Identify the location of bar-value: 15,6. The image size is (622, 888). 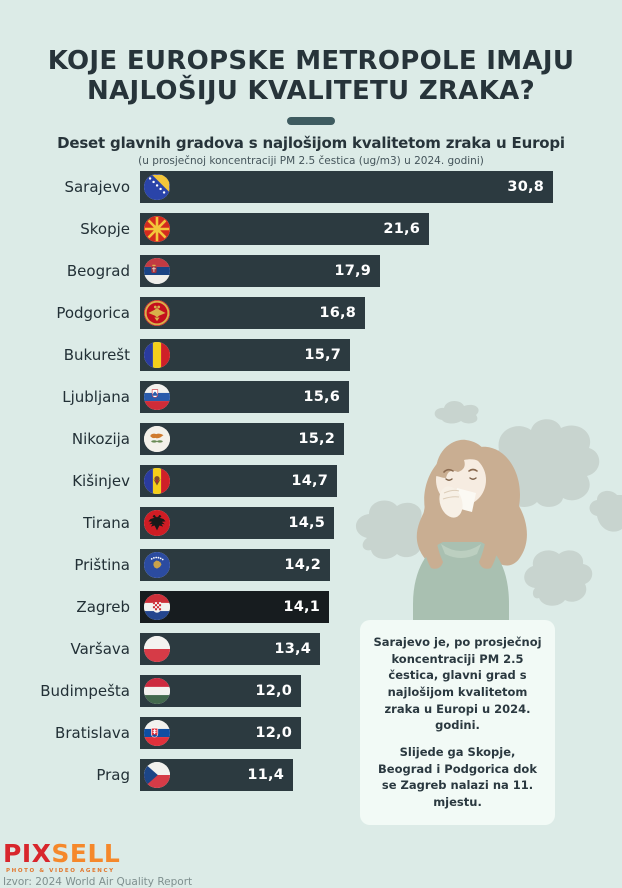
(321, 397).